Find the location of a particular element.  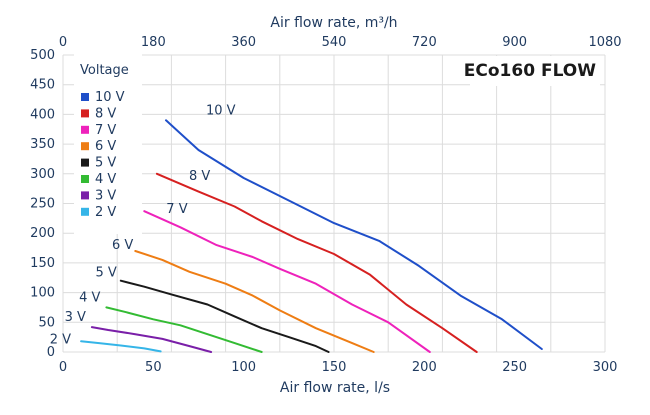

y-tick-label: 350 is located at coordinates (42, 144).